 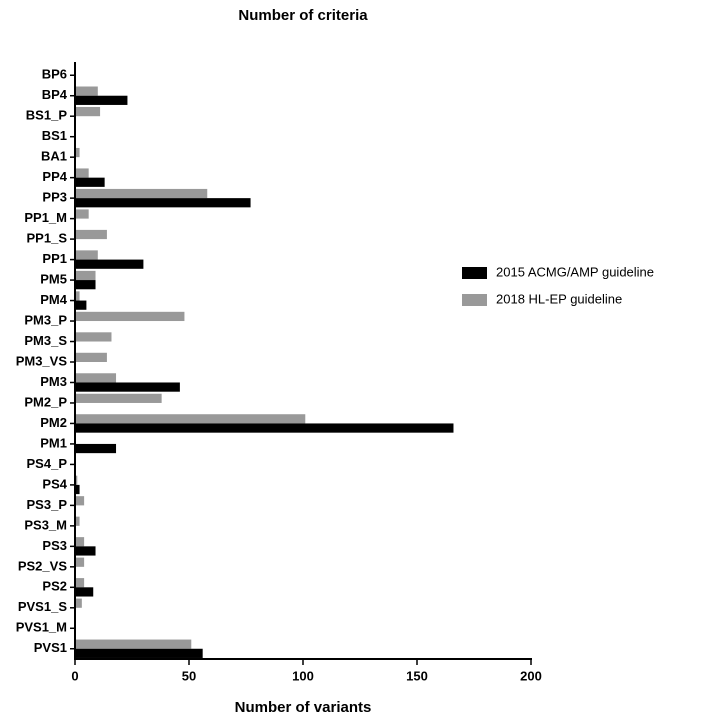 I want to click on x-tick-label: 50, so click(x=189, y=675).